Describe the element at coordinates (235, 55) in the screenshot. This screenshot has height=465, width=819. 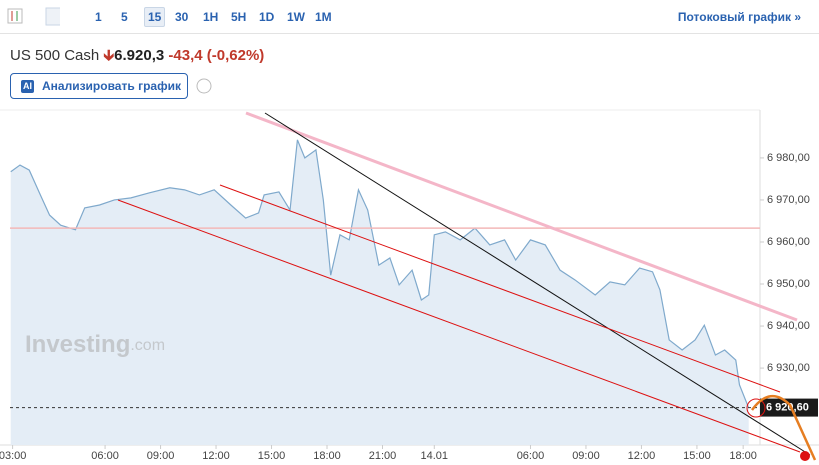
I see `change-percent: (-0,62%)` at that location.